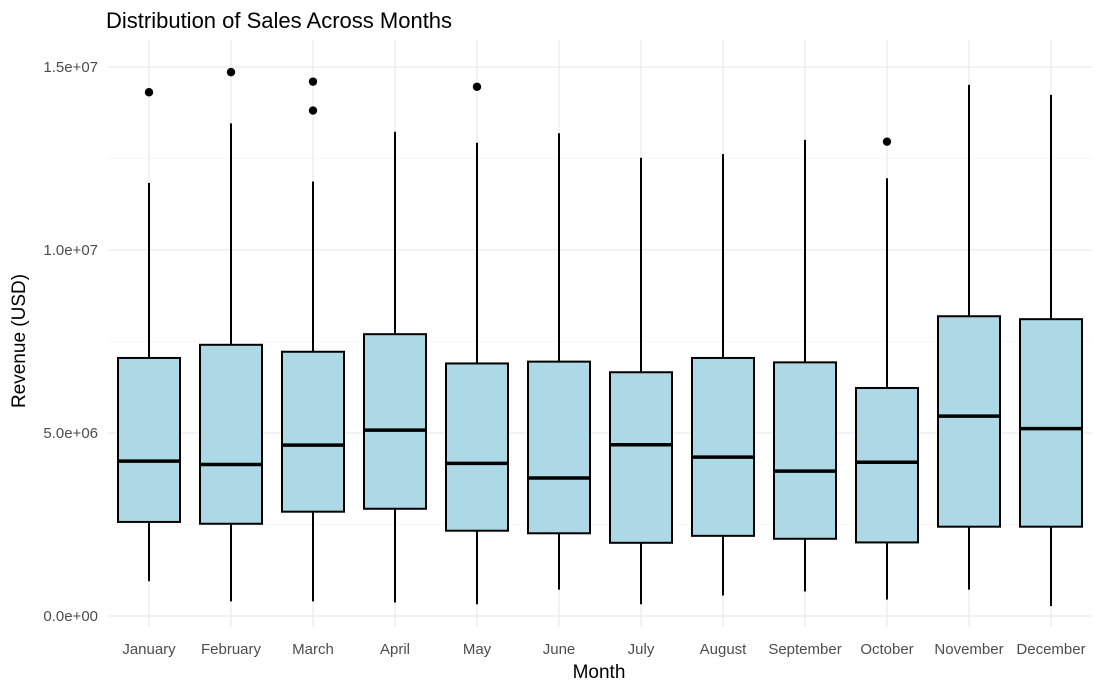  Describe the element at coordinates (599, 672) in the screenshot. I see `x-axis-title: Month` at that location.